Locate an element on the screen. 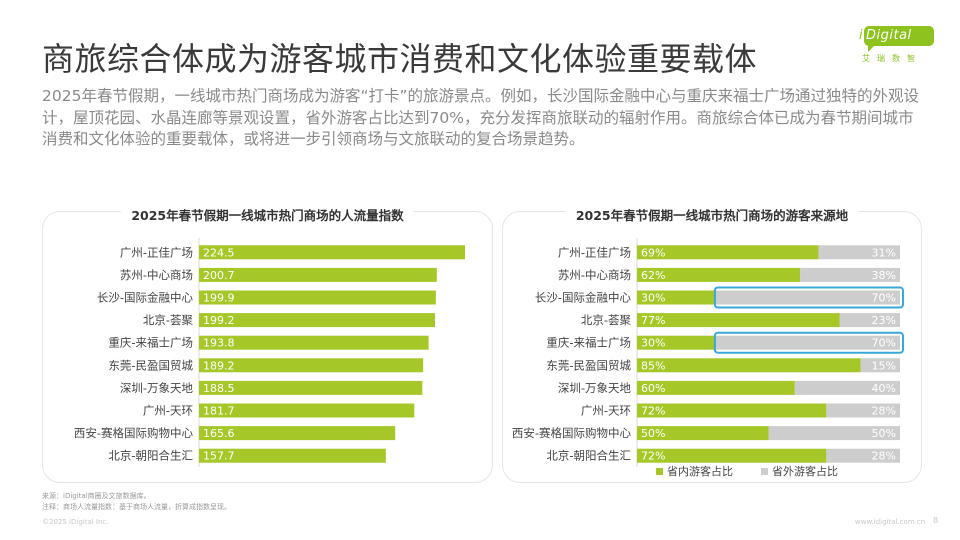  origin-chart-title-wrap: 2025年春节假期一线城市热门商场的游客来源地 is located at coordinates (712, 214).